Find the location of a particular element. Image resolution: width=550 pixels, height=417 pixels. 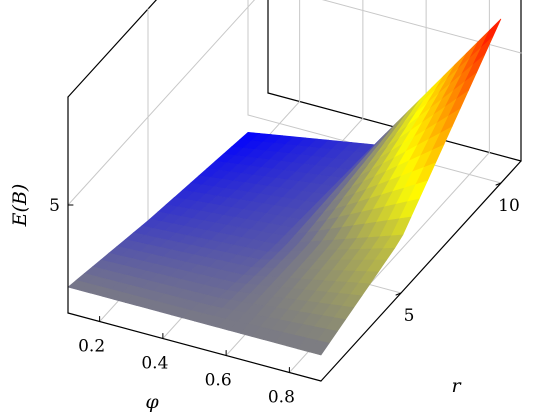

x-tick-label: 0.4 is located at coordinates (154, 364).